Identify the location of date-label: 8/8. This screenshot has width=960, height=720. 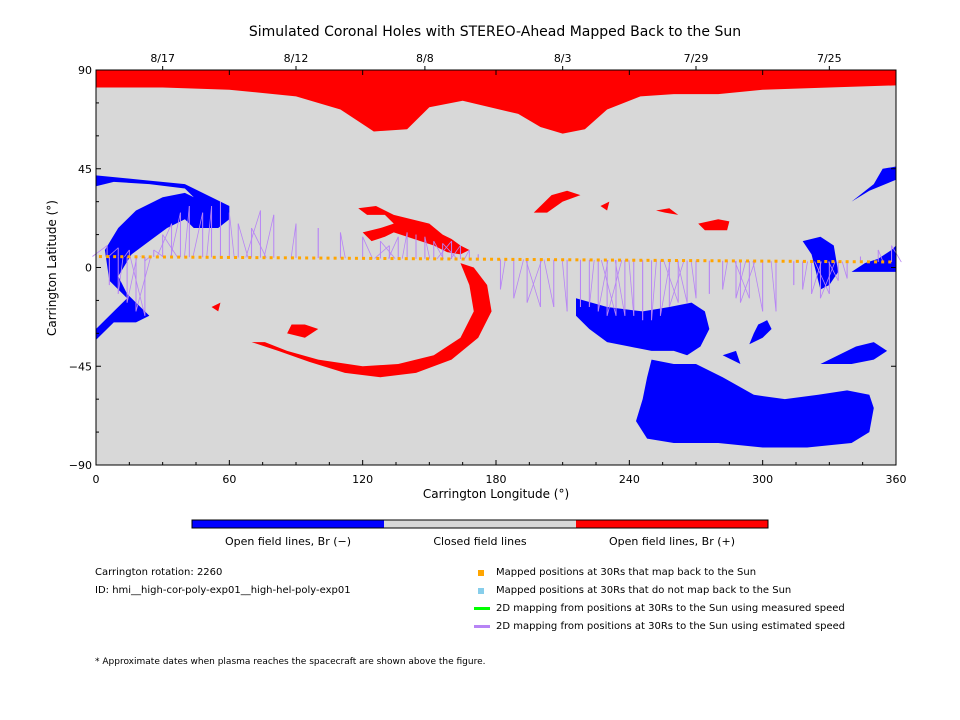
(425, 58).